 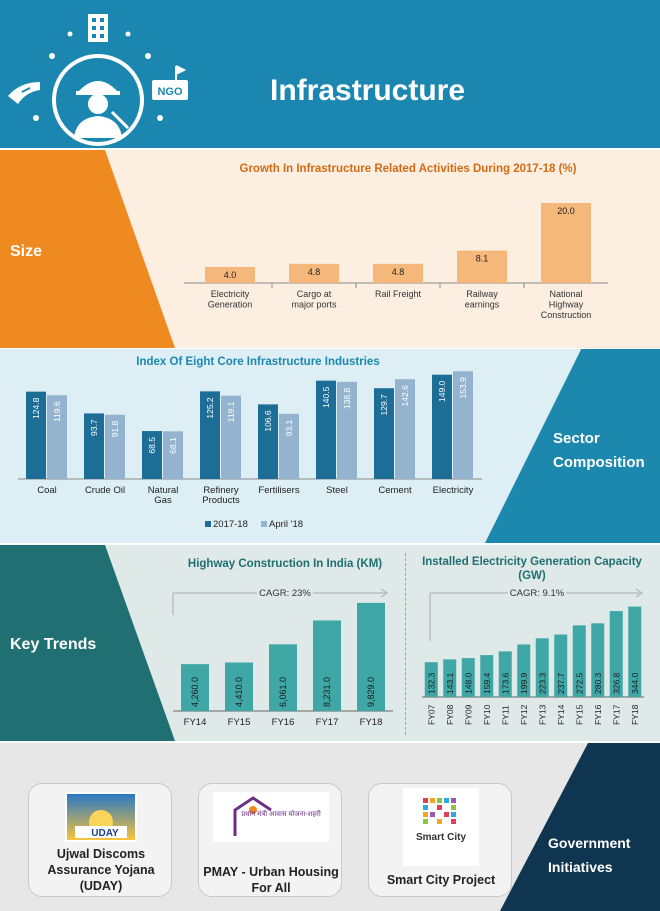 I want to click on bar-value-label: 143.1, so click(x=450, y=683).